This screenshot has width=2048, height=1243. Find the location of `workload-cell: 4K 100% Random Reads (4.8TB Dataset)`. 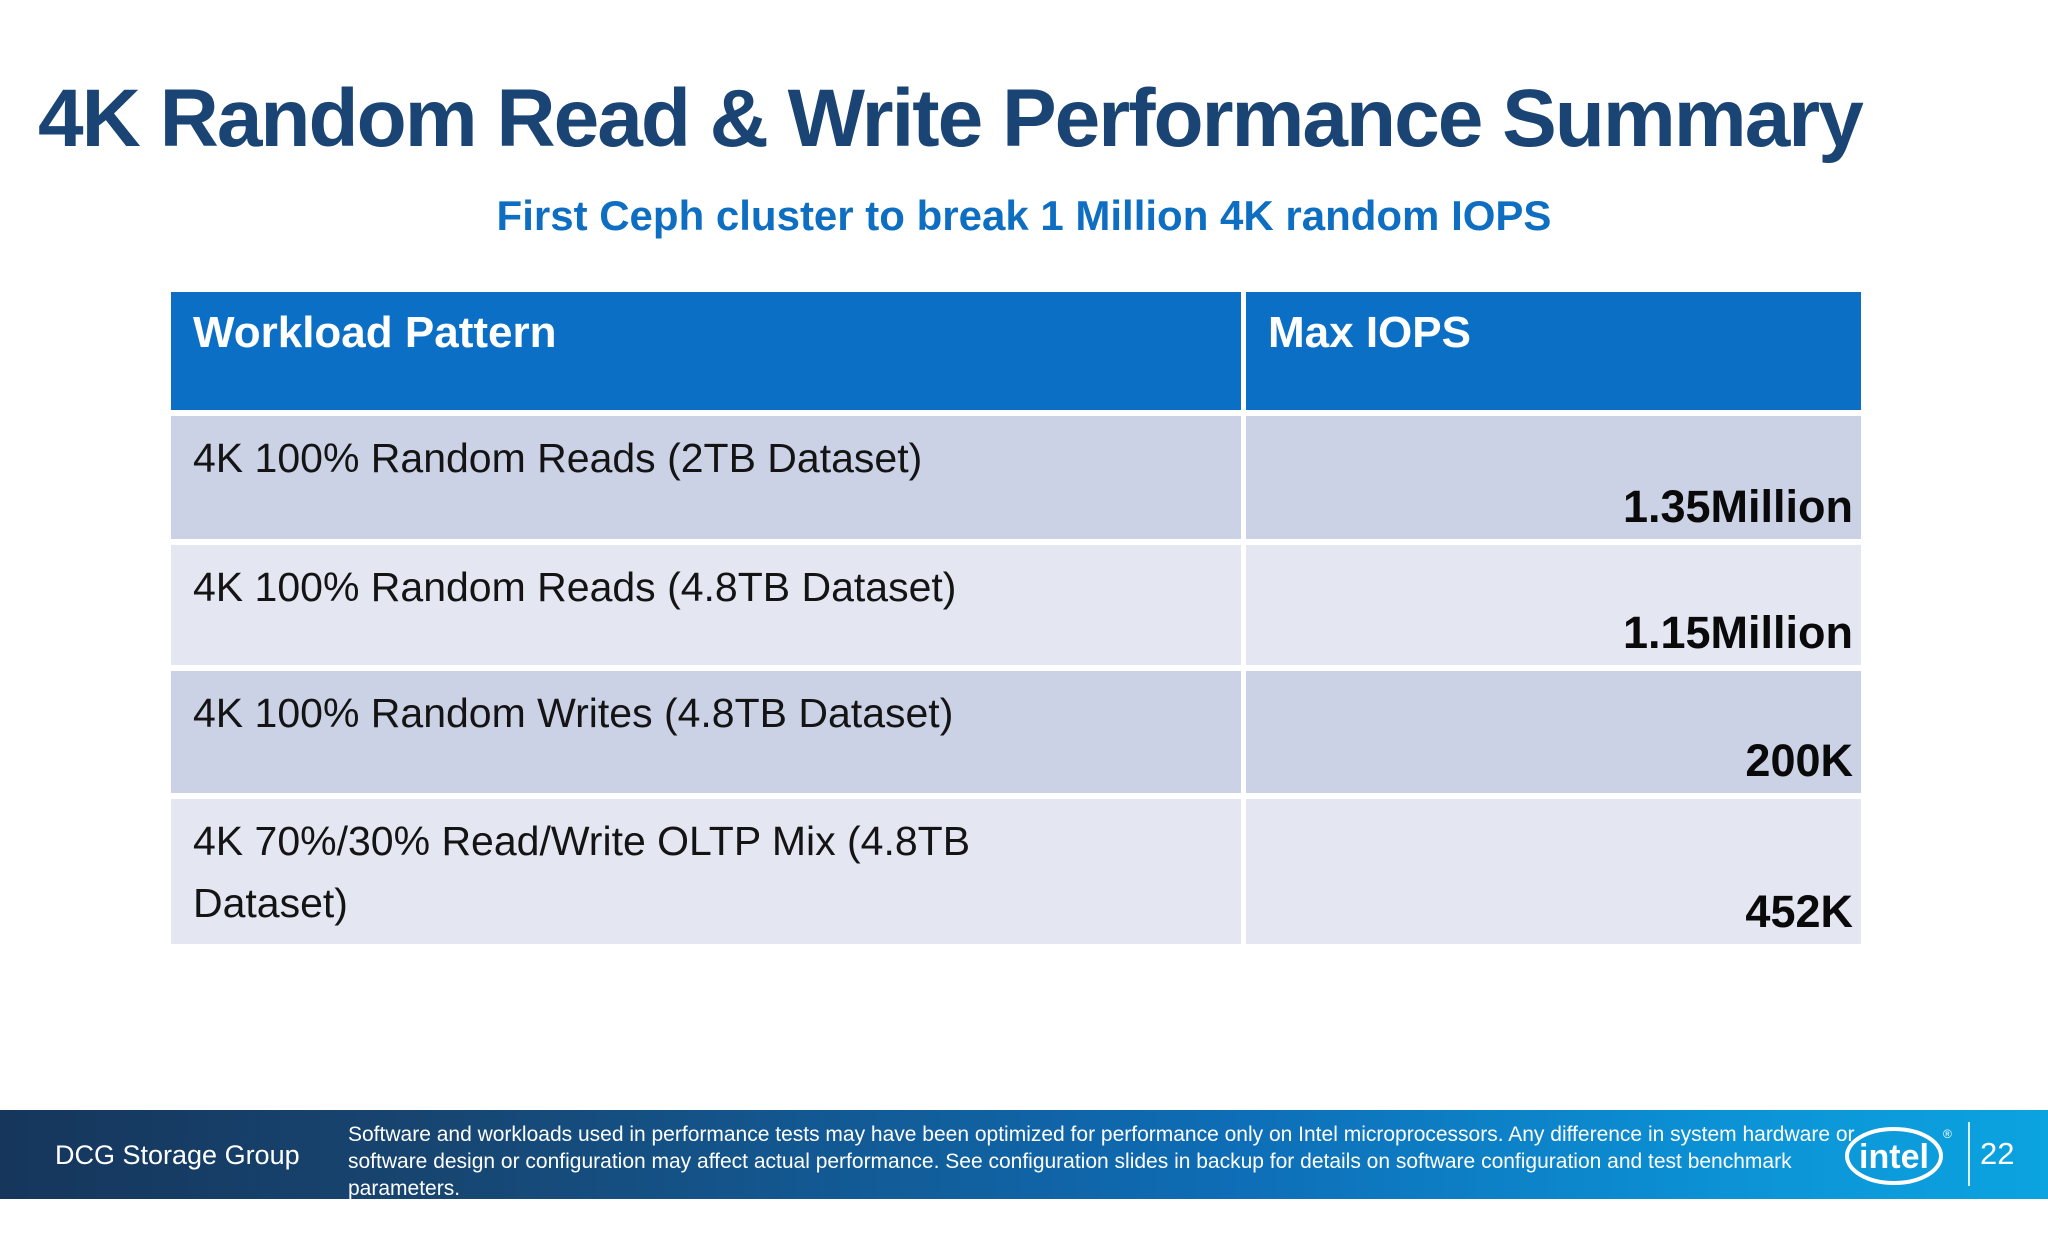

workload-cell: 4K 100% Random Reads (4.8TB Dataset) is located at coordinates (706, 605).